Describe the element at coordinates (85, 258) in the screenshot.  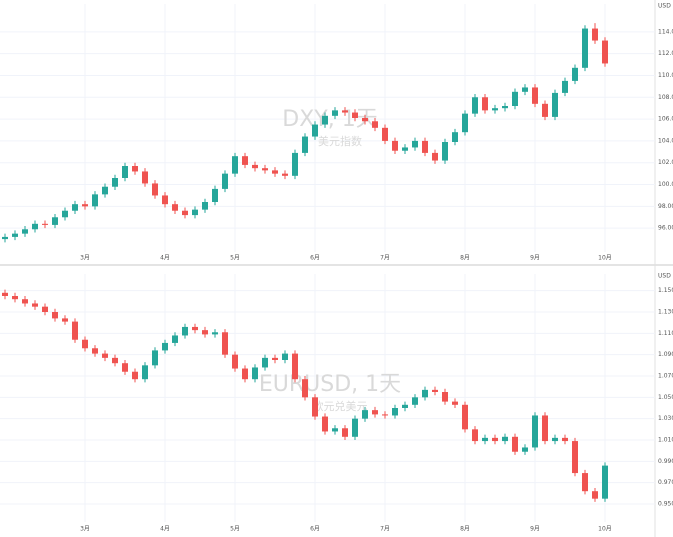
I see `x-tick-label: 3月` at that location.